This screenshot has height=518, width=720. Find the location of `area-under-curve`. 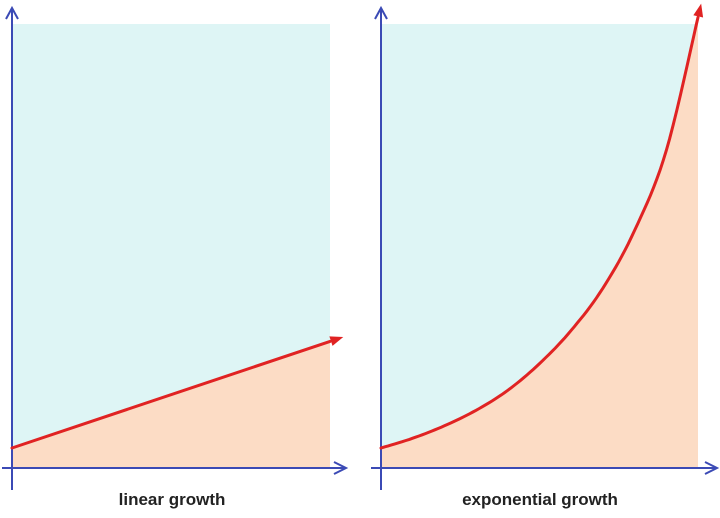

area-under-curve is located at coordinates (171, 404).